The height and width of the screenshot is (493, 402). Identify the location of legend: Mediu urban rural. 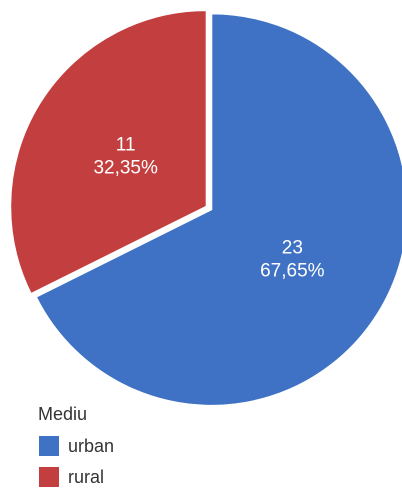
(76, 445).